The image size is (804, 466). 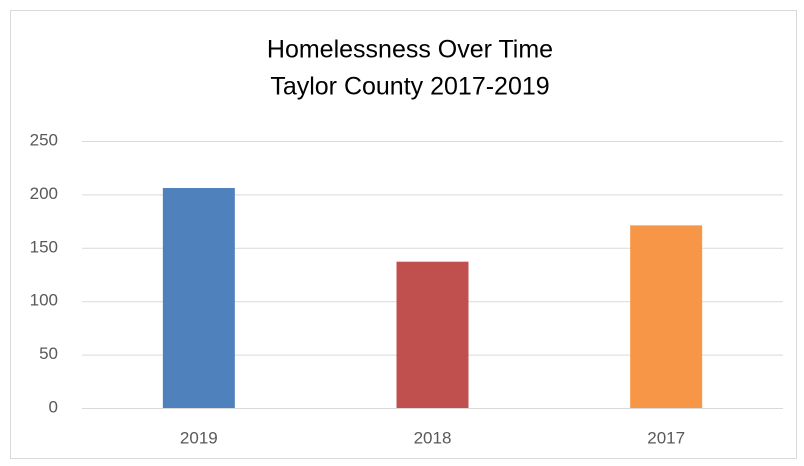 I want to click on y-tick-label: 50, so click(x=48, y=353).